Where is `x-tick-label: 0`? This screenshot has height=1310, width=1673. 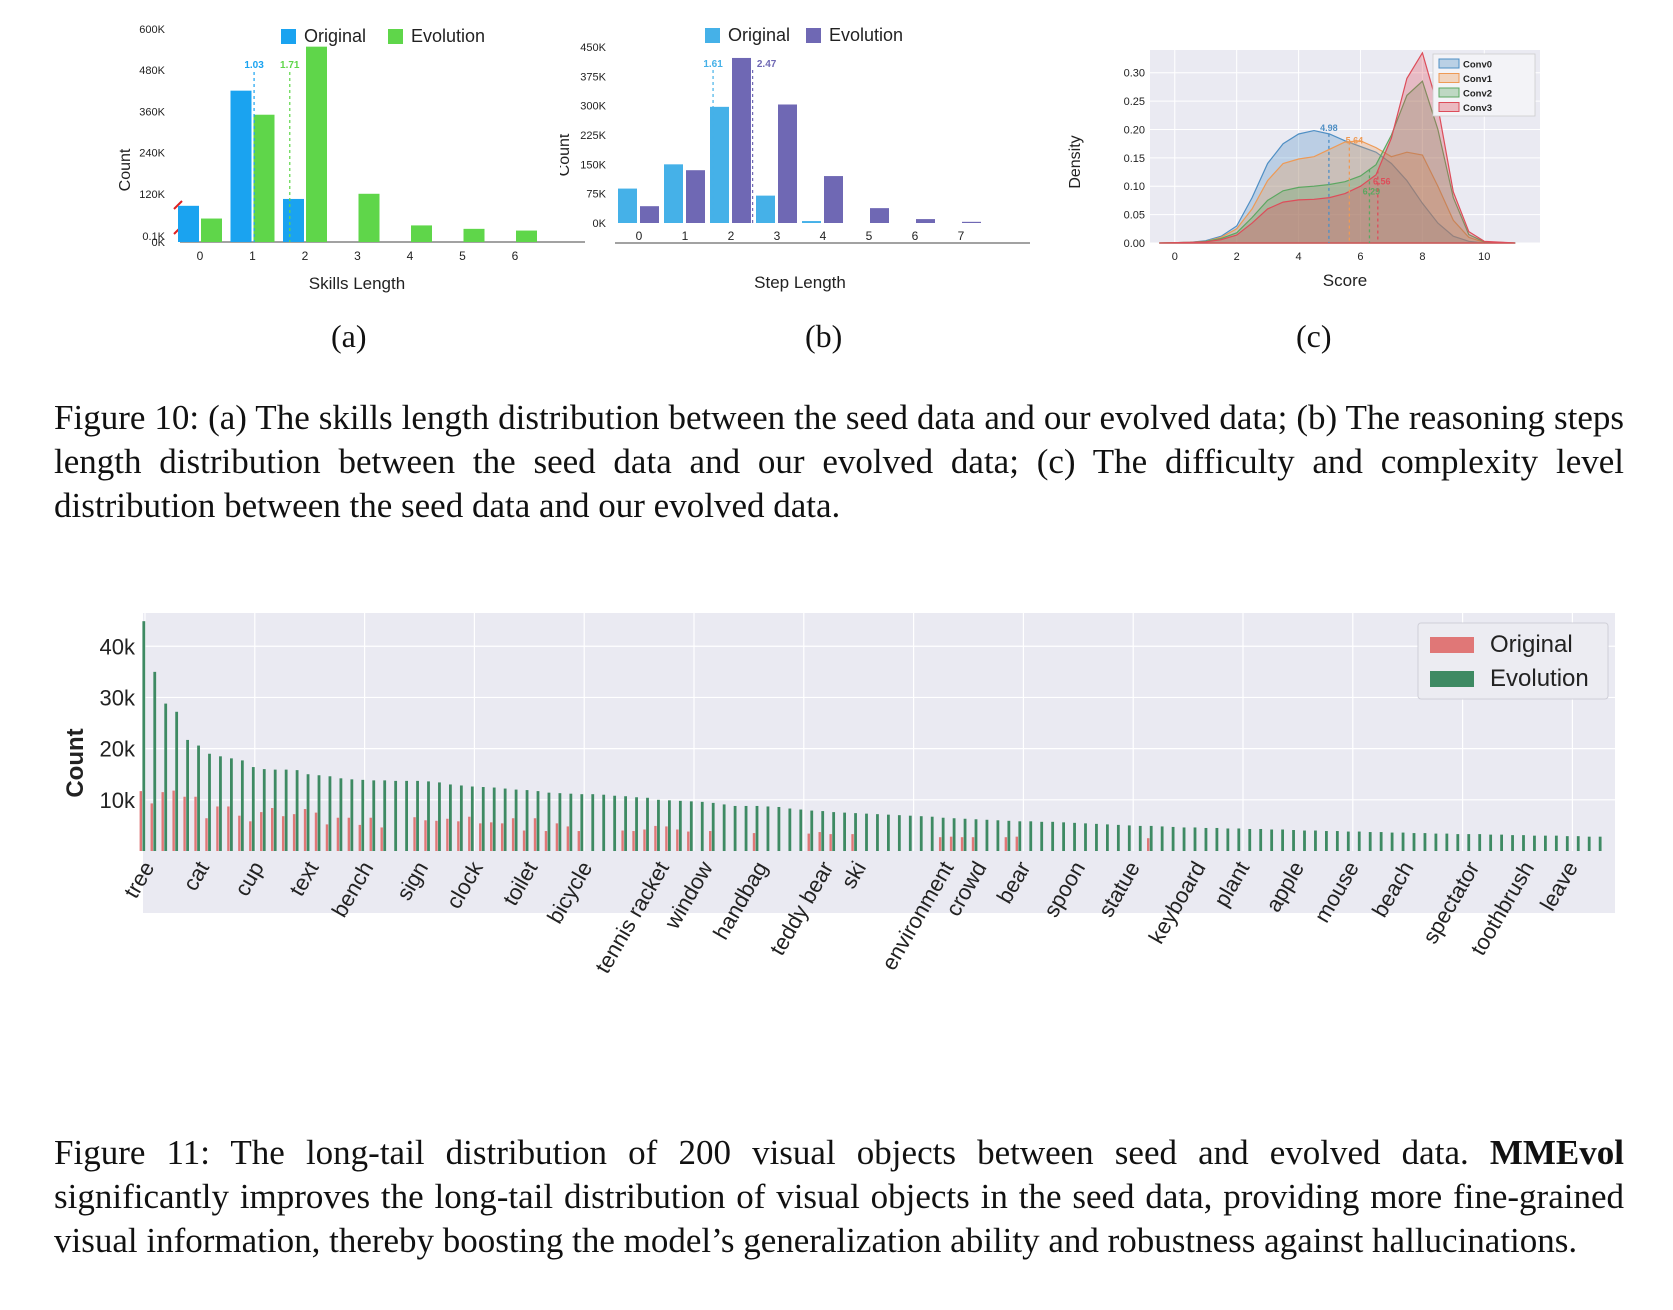 x-tick-label: 0 is located at coordinates (200, 256).